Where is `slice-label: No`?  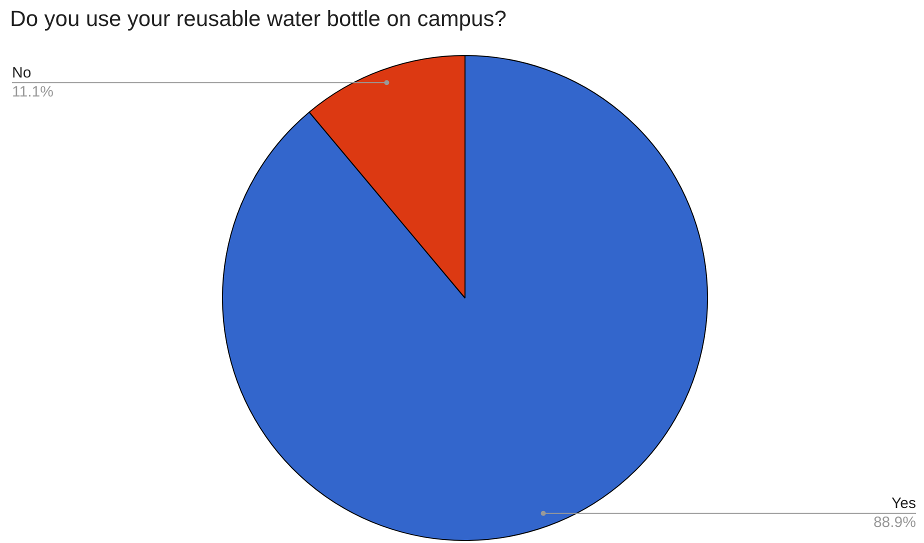
slice-label: No is located at coordinates (22, 73).